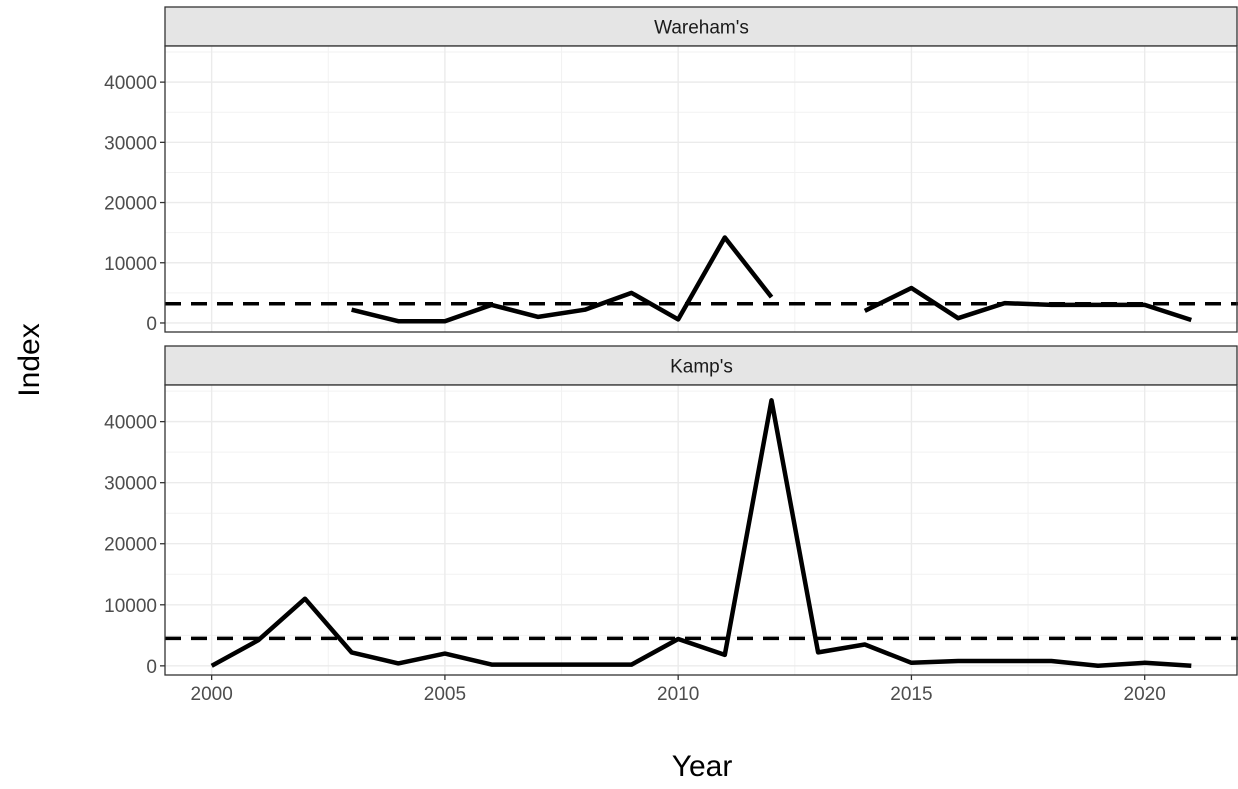 Image resolution: width=1238 pixels, height=789 pixels. I want to click on x-axis-title: Year, so click(702, 766).